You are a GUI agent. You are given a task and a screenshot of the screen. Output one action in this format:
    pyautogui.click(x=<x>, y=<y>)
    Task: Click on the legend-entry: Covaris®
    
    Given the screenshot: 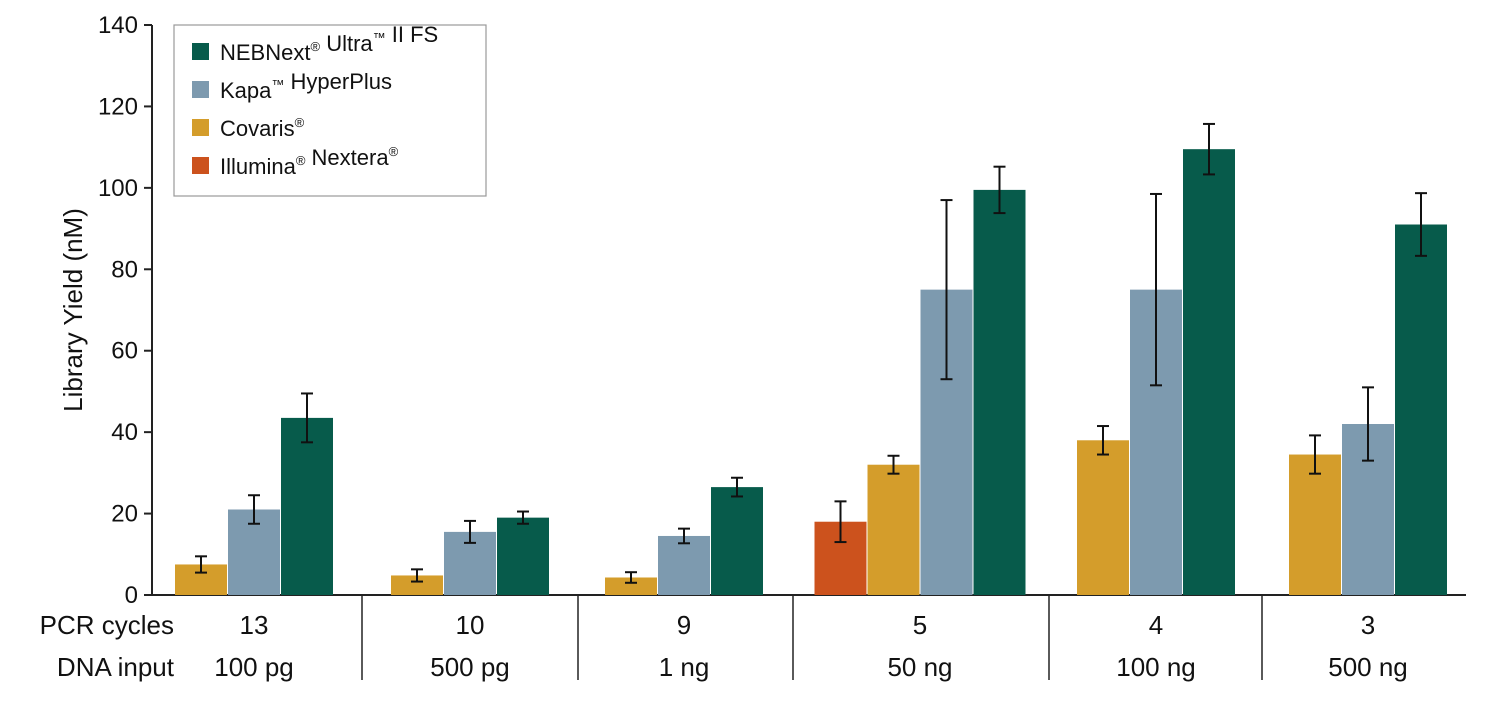 What is the action you would take?
    pyautogui.click(x=262, y=128)
    